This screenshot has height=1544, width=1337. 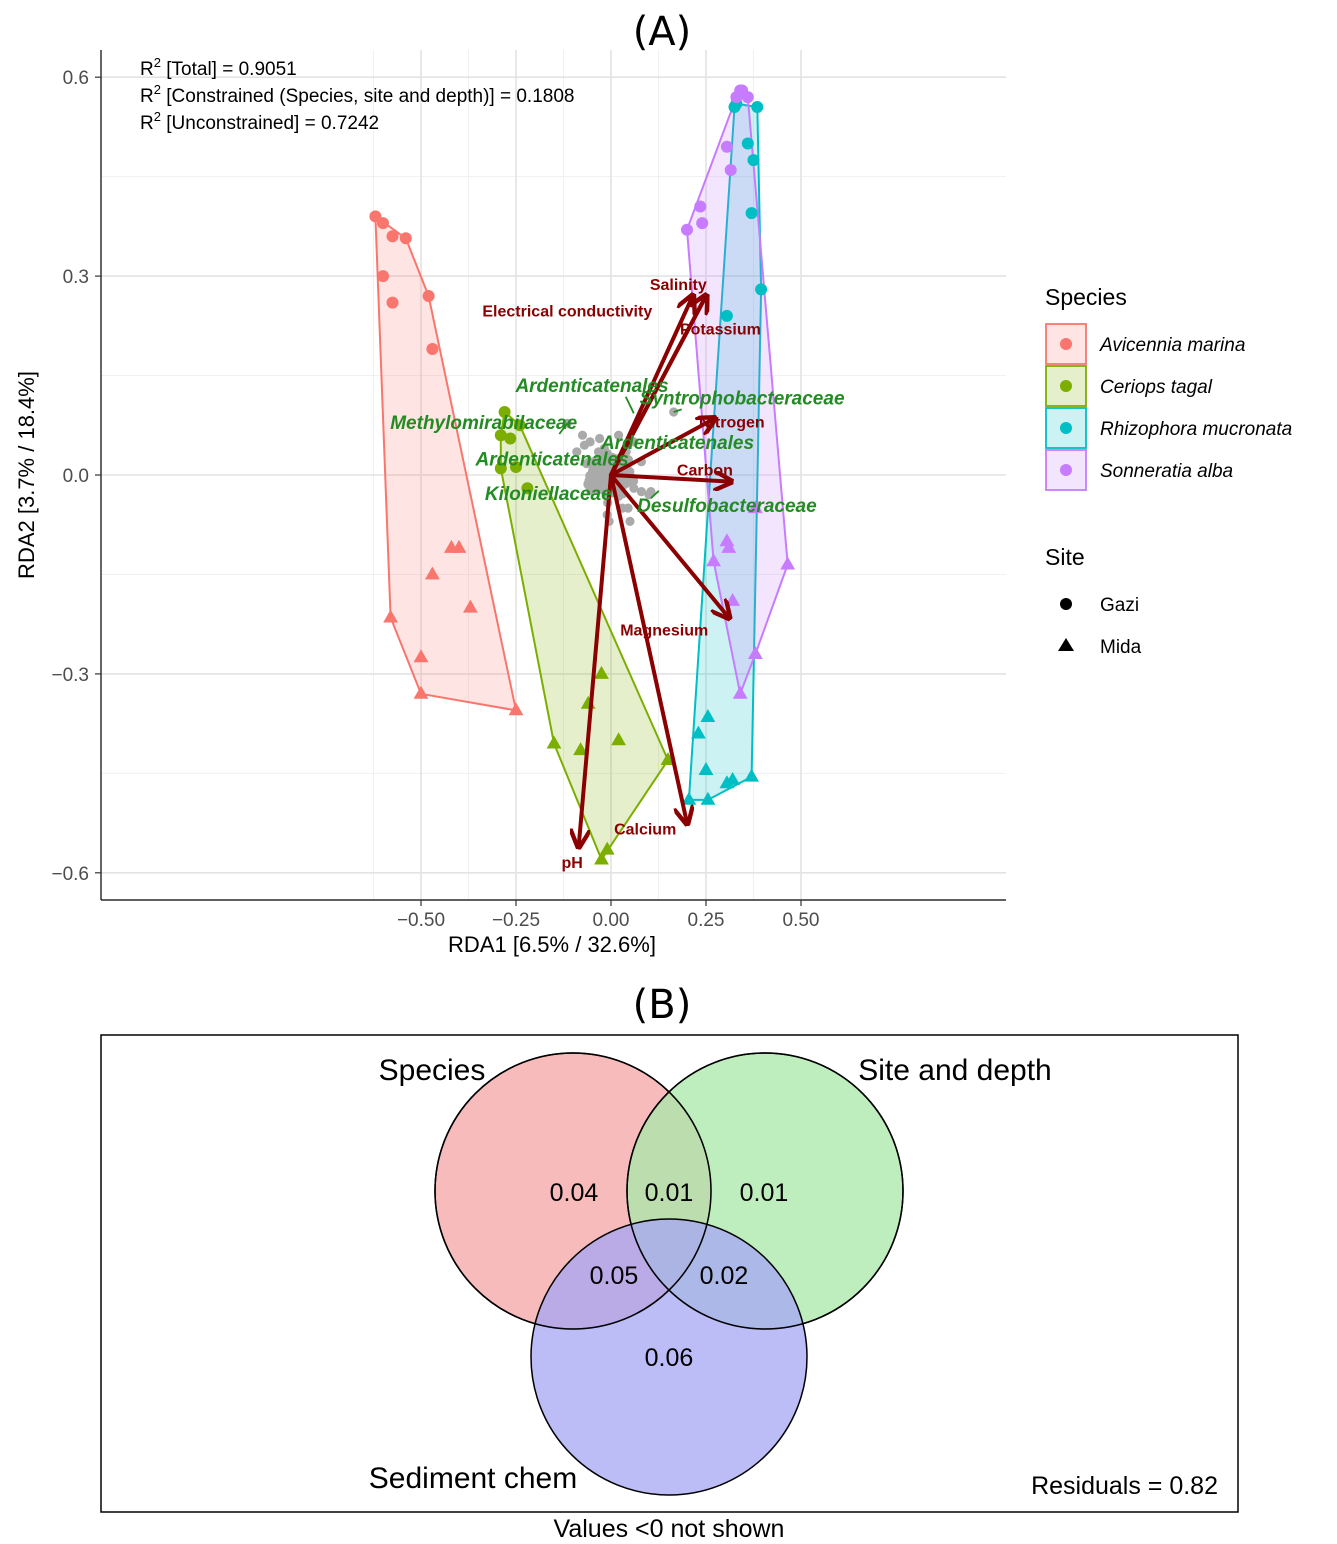 I want to click on venn-value-site-only: 0.01, so click(x=764, y=1193).